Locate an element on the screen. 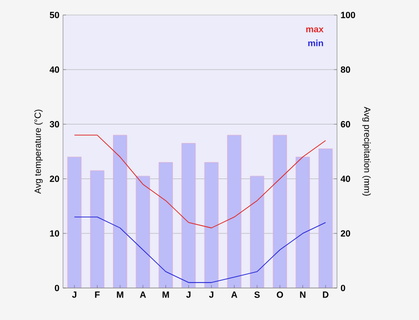  y-tick-label: 50 is located at coordinates (55, 15).